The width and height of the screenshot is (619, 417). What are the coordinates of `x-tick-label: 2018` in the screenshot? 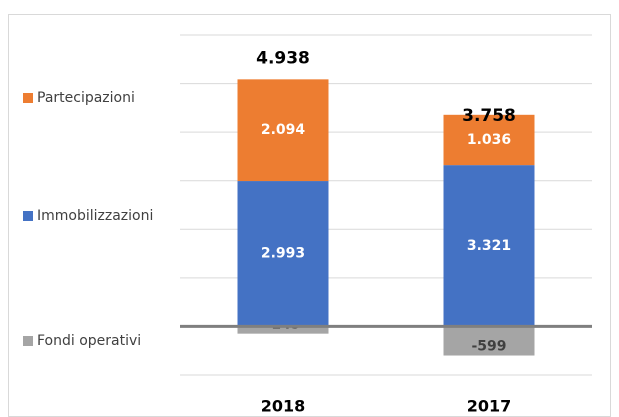 It's located at (283, 406).